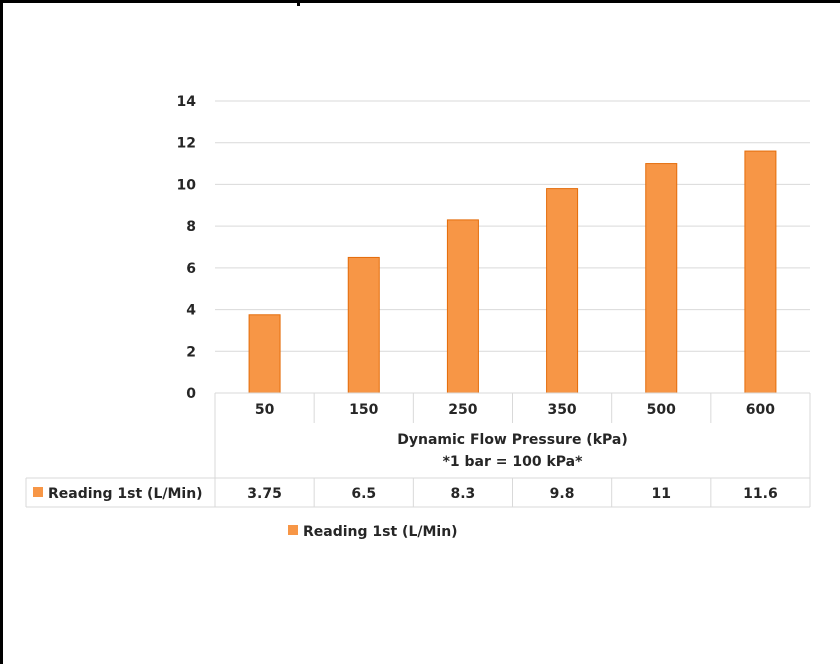 The image size is (840, 664). What do you see at coordinates (463, 494) in the screenshot?
I see `data-table-cell: 8.3` at bounding box center [463, 494].